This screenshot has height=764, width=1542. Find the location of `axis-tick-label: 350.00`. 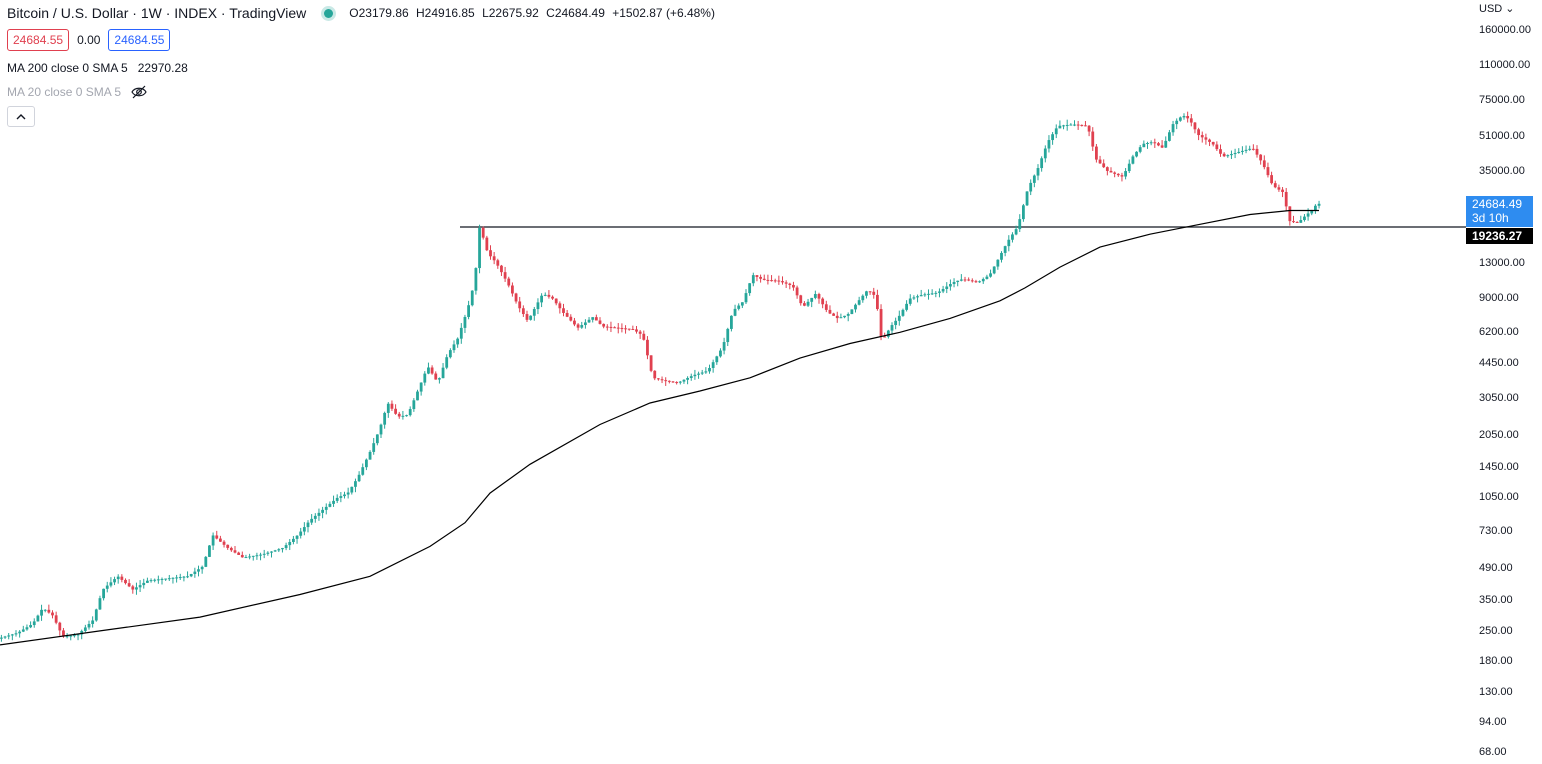

axis-tick-label: 350.00 is located at coordinates (1496, 599).